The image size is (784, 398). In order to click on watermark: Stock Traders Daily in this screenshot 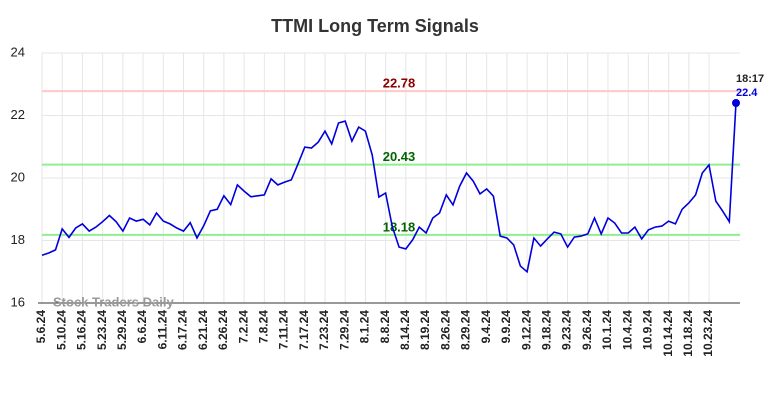, I will do `click(113, 301)`.